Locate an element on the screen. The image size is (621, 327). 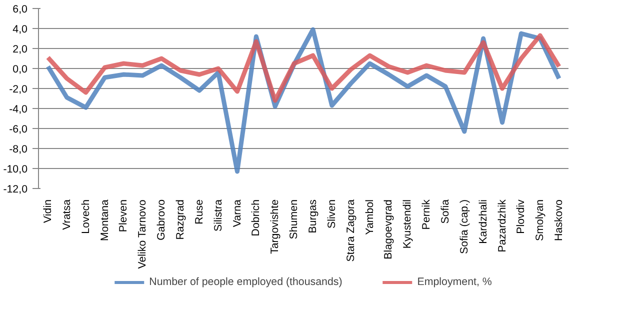
x-tick-label: Sofia is located at coordinates (445, 211).